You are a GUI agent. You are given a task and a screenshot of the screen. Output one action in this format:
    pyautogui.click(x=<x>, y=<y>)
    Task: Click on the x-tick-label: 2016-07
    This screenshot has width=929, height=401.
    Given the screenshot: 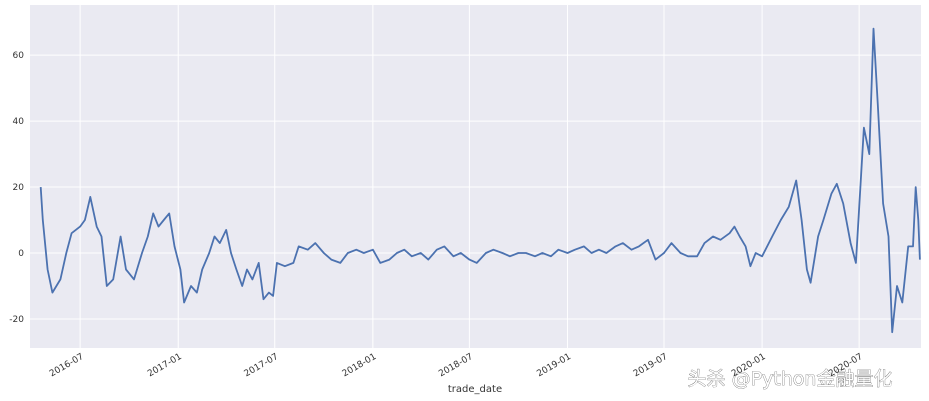 What is the action you would take?
    pyautogui.click(x=67, y=365)
    